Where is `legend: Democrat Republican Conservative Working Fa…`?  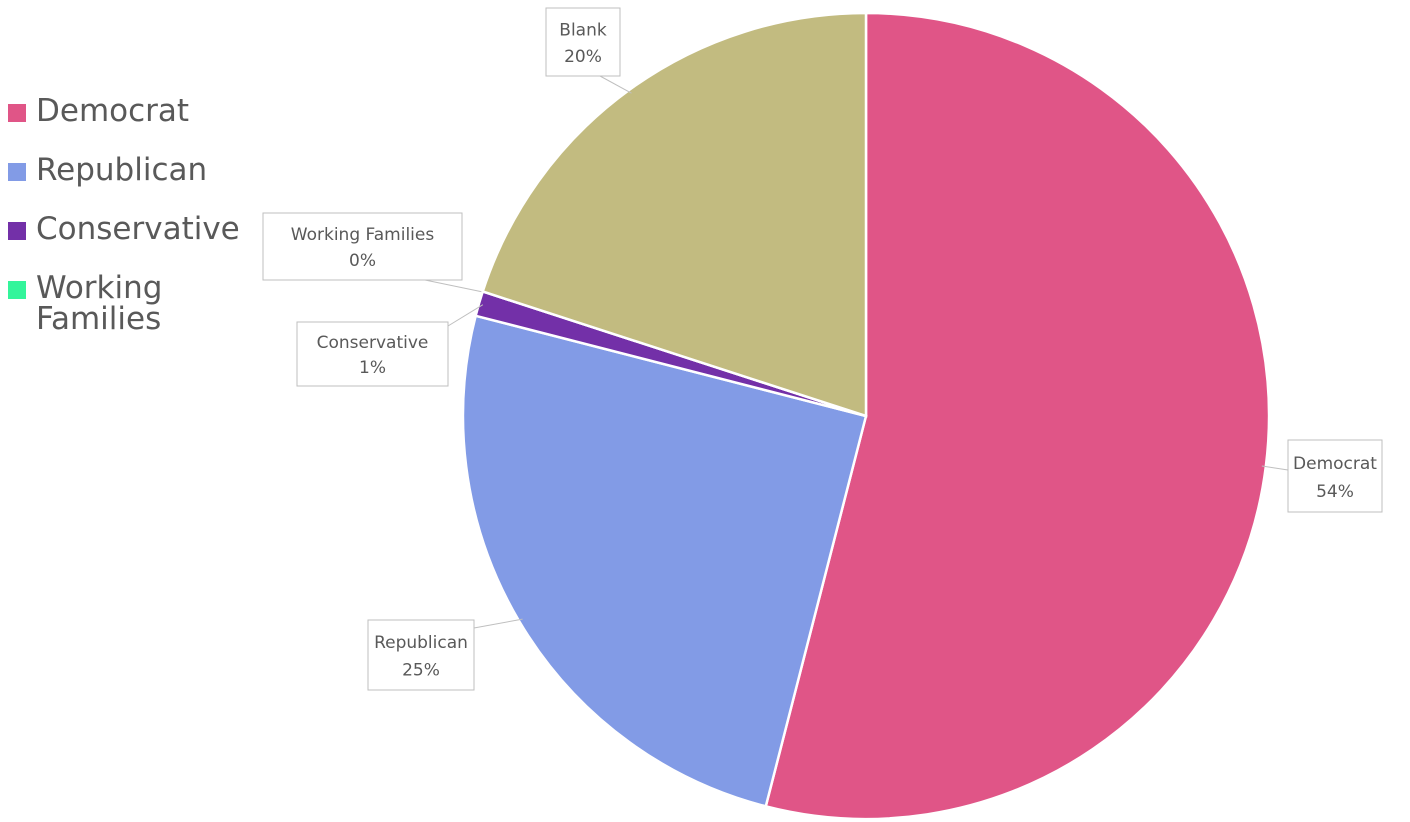
legend: Democrat Republican Conservative Working Fa… is located at coordinates (133, 229).